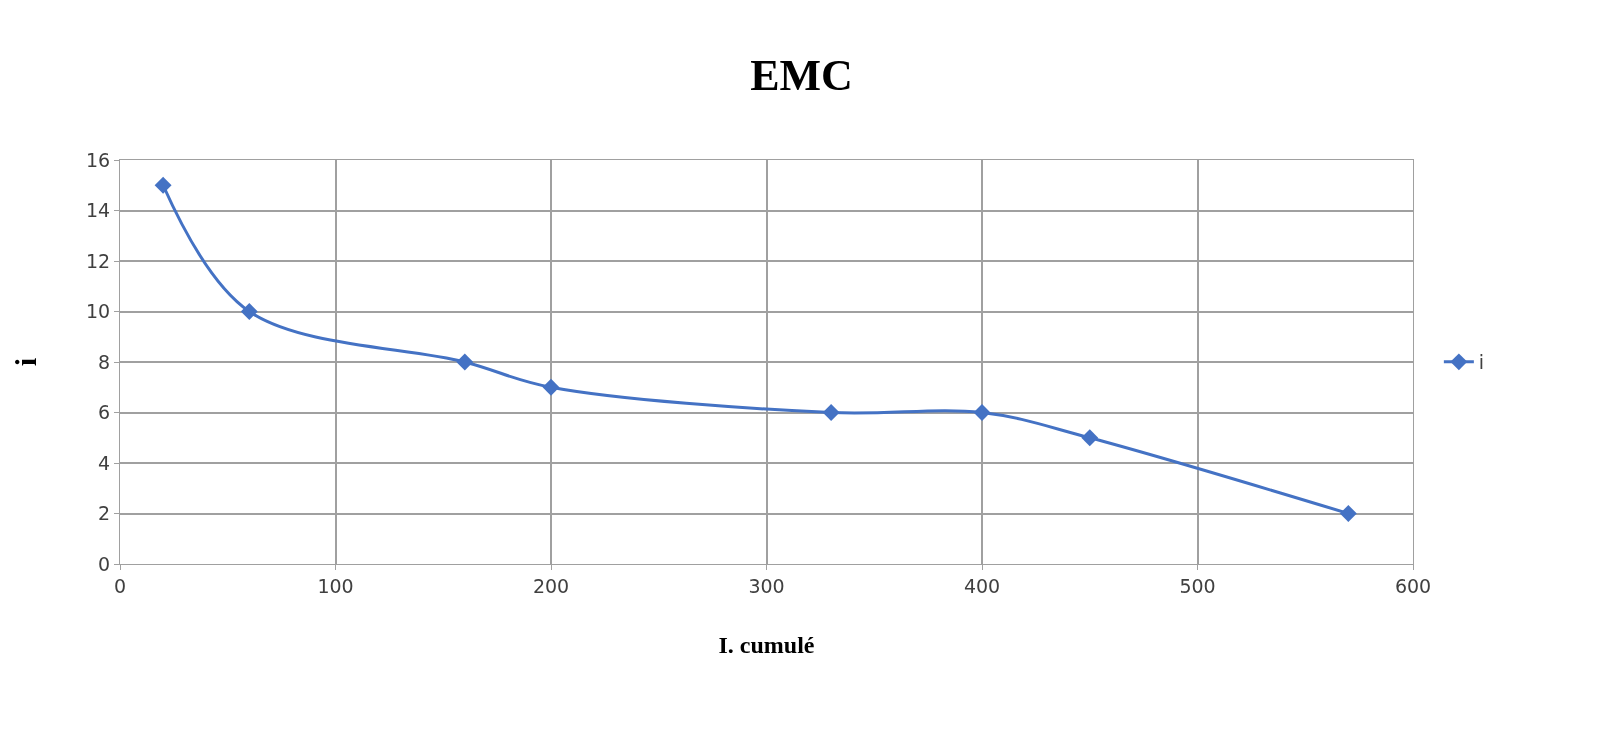 The width and height of the screenshot is (1603, 744). I want to click on y-tick-label: 4, so click(104, 462).